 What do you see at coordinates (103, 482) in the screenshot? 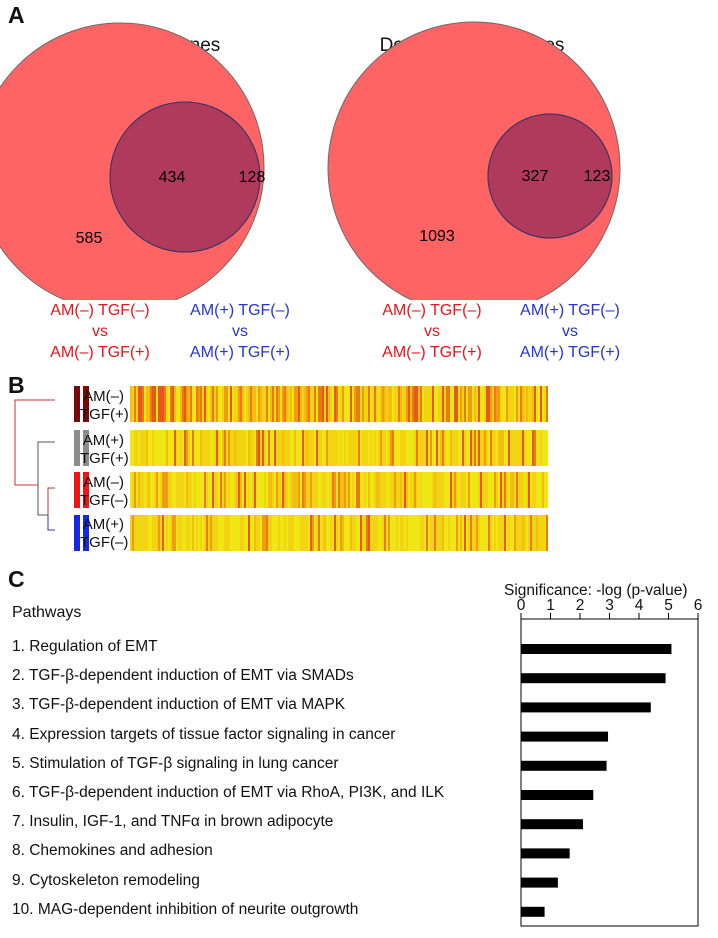
I see `heatmap-label-line: AM(–)` at bounding box center [103, 482].